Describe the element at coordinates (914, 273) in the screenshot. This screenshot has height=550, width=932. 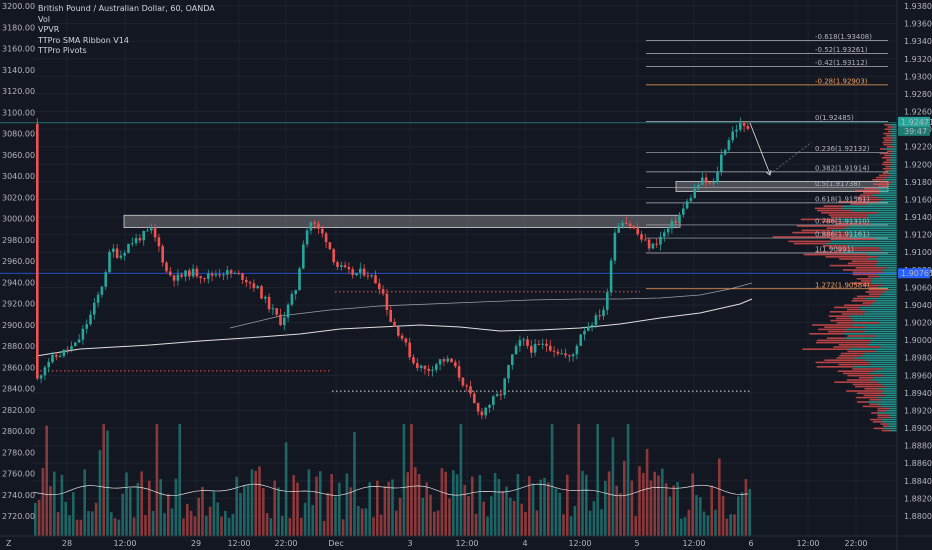
I see `level-tag-bg` at that location.